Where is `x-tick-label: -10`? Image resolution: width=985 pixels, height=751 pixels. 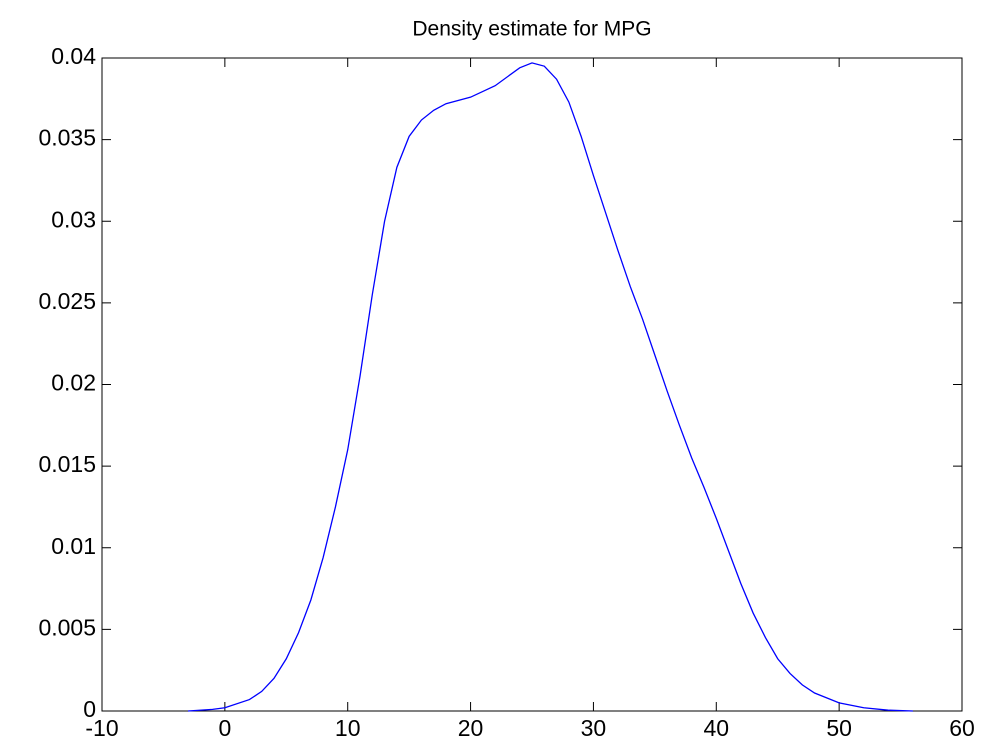
x-tick-label: -10 is located at coordinates (101, 728).